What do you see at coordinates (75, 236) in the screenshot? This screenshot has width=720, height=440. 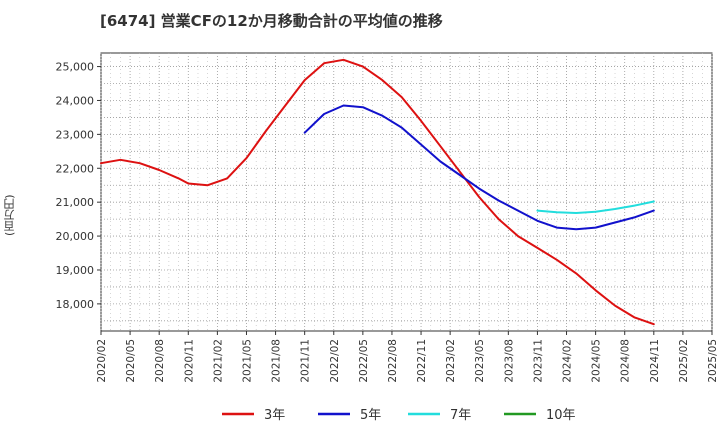 I see `y-tick-label: 20,000` at bounding box center [75, 236].